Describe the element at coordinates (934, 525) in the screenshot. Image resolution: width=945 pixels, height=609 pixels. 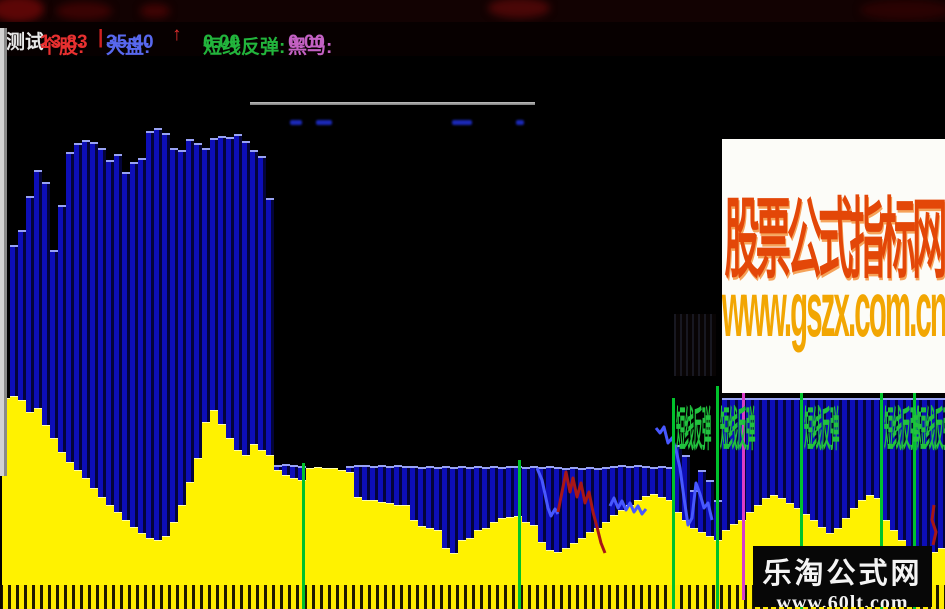
I see `red-tick-right` at that location.